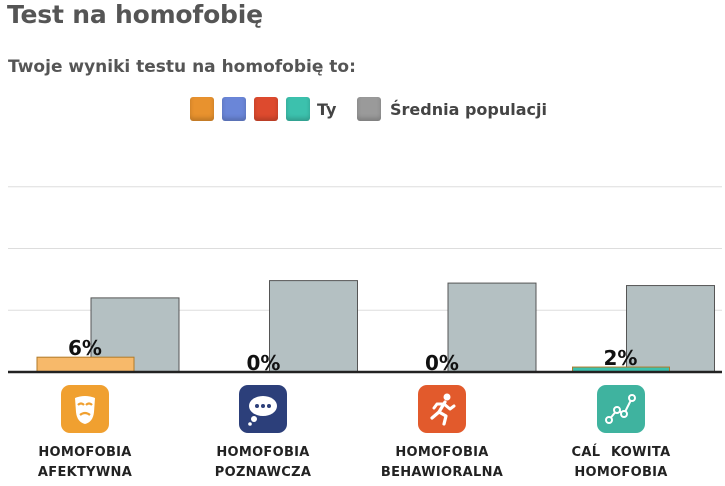 This screenshot has height=486, width=725. Describe the element at coordinates (263, 409) in the screenshot. I see `thought-bubble-icon` at that location.